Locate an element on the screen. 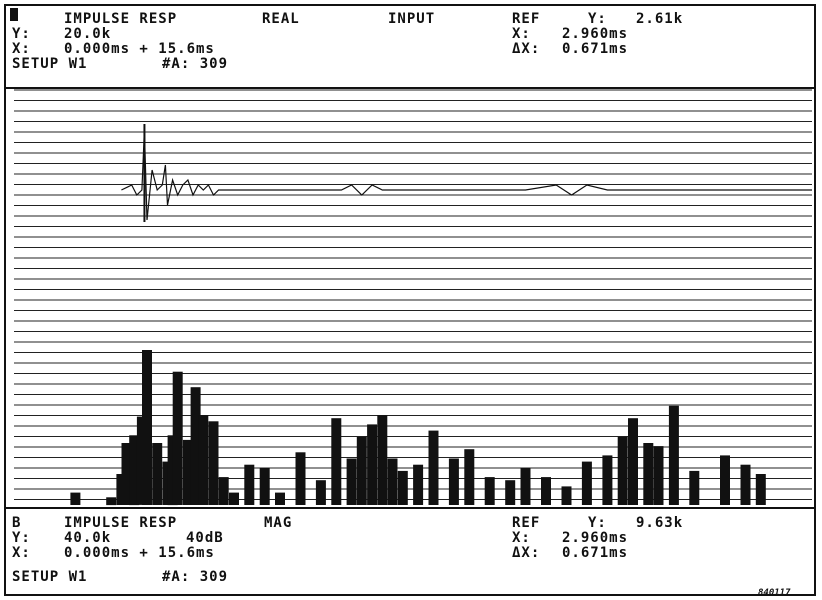 The height and width of the screenshot is (600, 822). trace-b-ref-x-label: X: is located at coordinates (521, 538).